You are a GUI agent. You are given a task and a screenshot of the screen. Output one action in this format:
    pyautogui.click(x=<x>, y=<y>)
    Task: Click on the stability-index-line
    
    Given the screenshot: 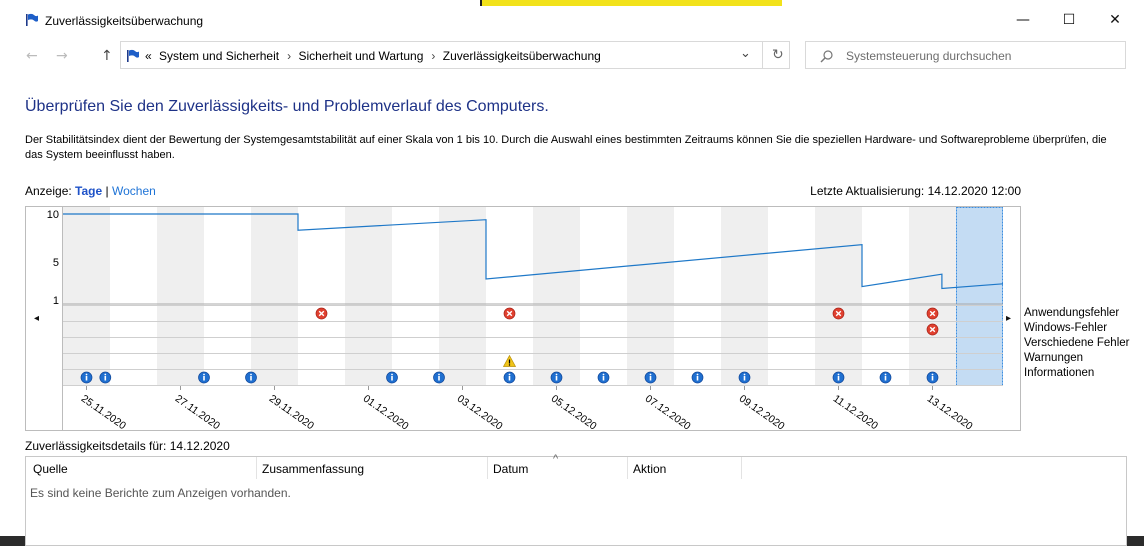 What is the action you would take?
    pyautogui.click(x=533, y=251)
    